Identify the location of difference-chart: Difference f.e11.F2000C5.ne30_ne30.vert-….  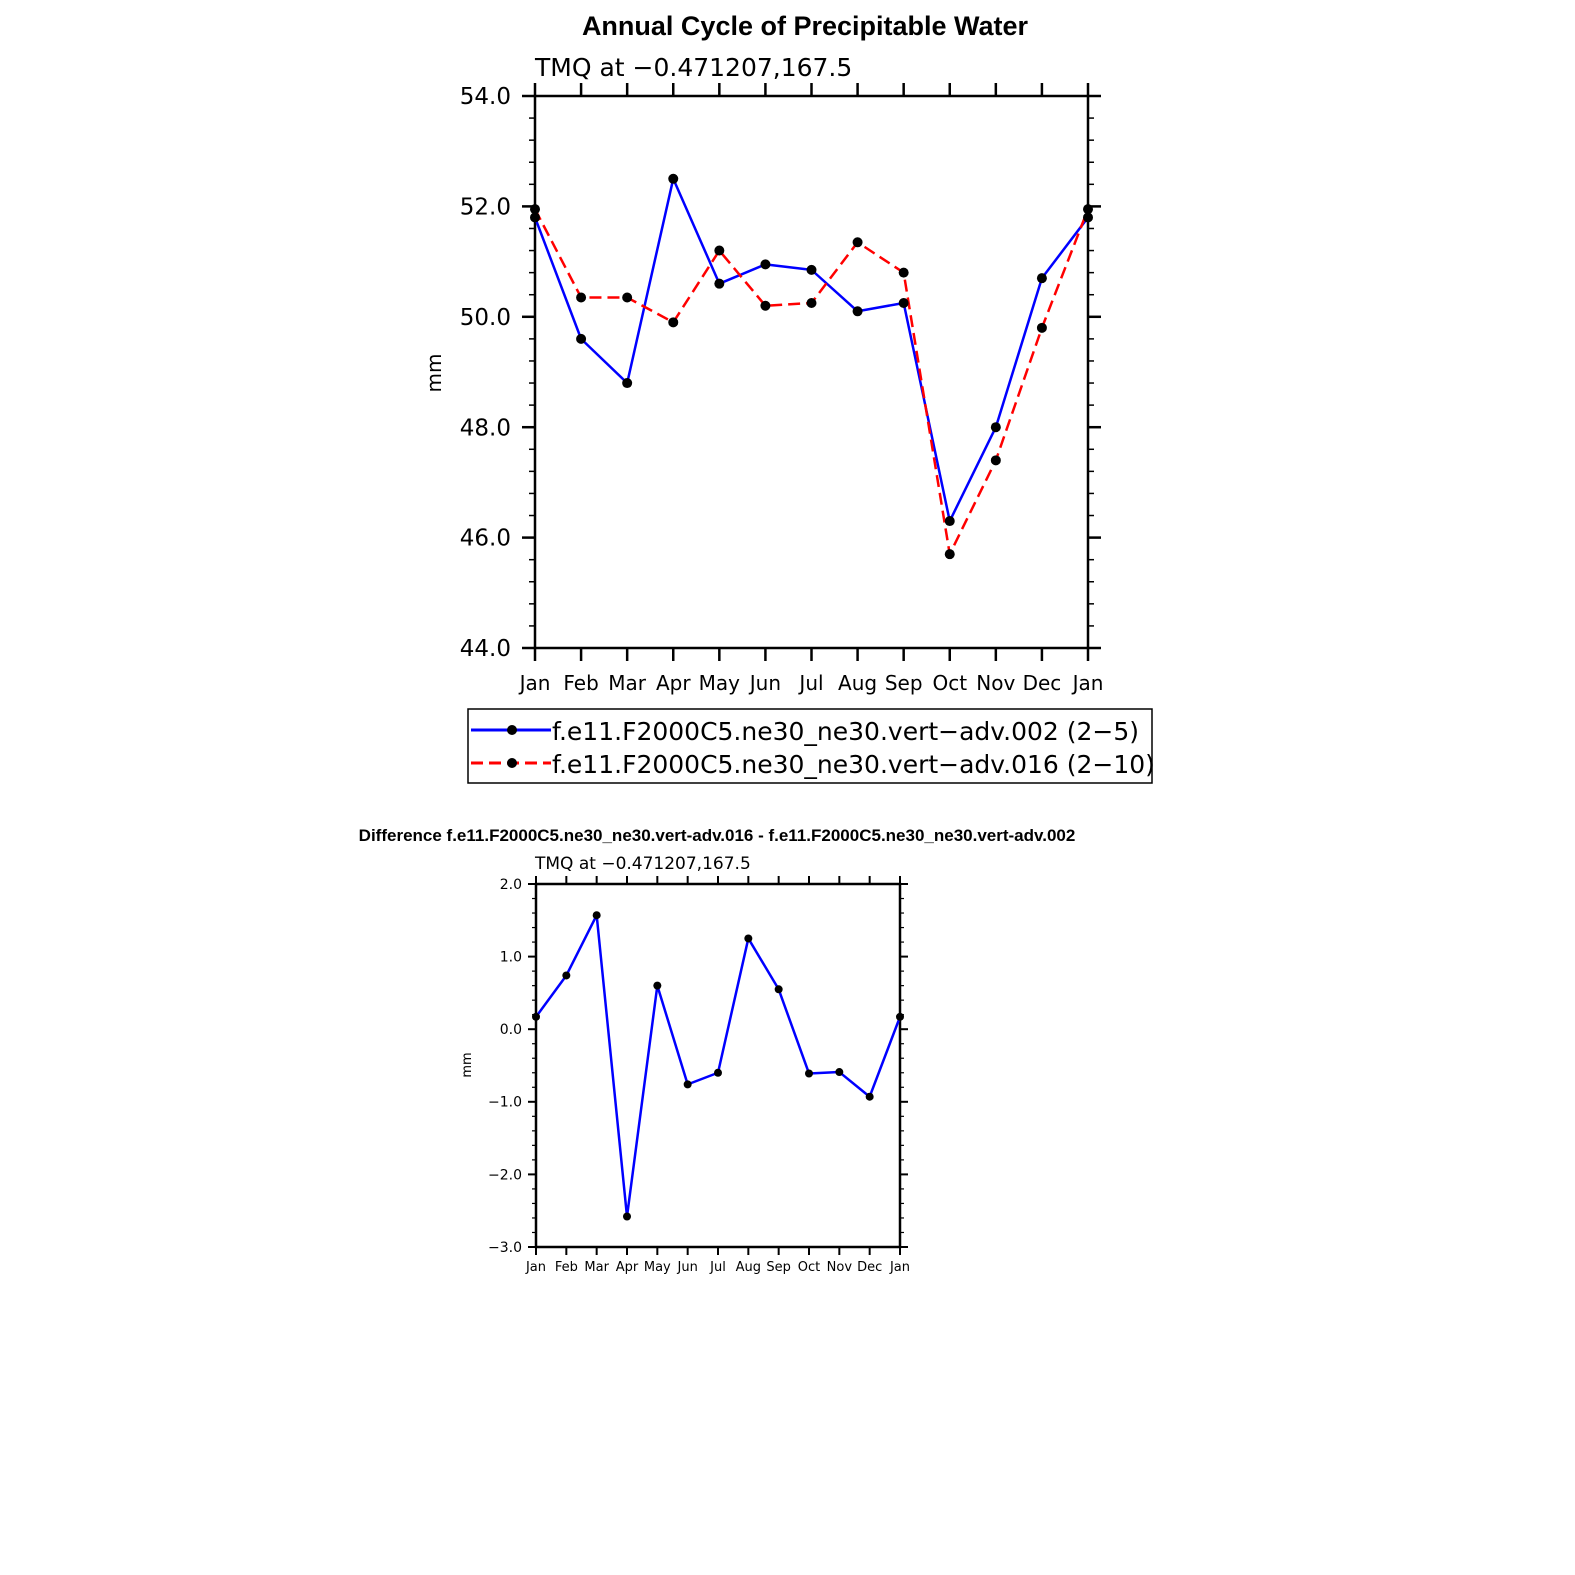
(717, 1050).